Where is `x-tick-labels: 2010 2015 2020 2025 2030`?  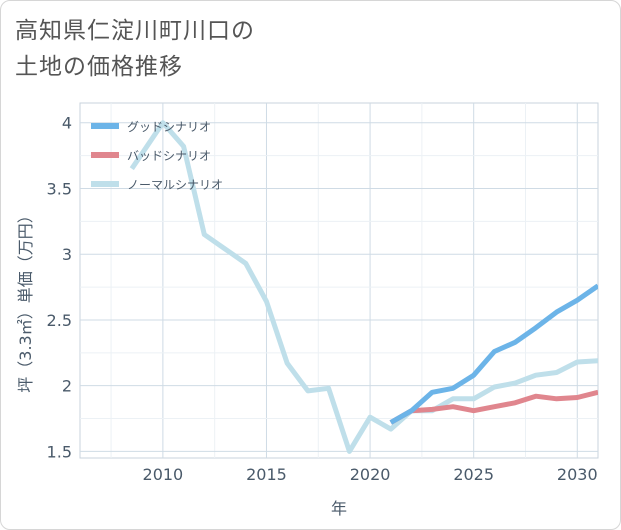 x-tick-labels: 2010 2015 2020 2025 2030 is located at coordinates (370, 474).